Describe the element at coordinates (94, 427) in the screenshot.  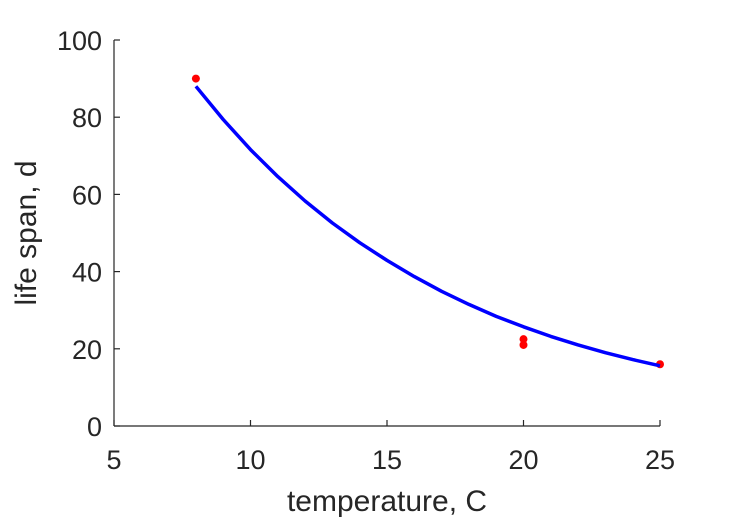
I see `y-tick-label: 0` at that location.